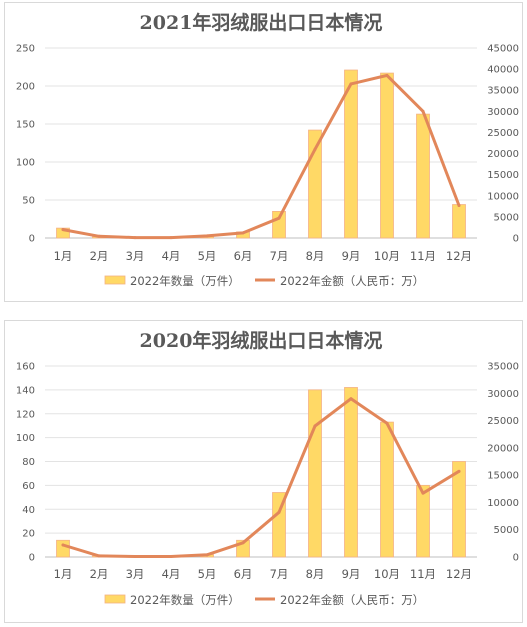  I want to click on y-left-tick-label: 200, so click(25, 87).